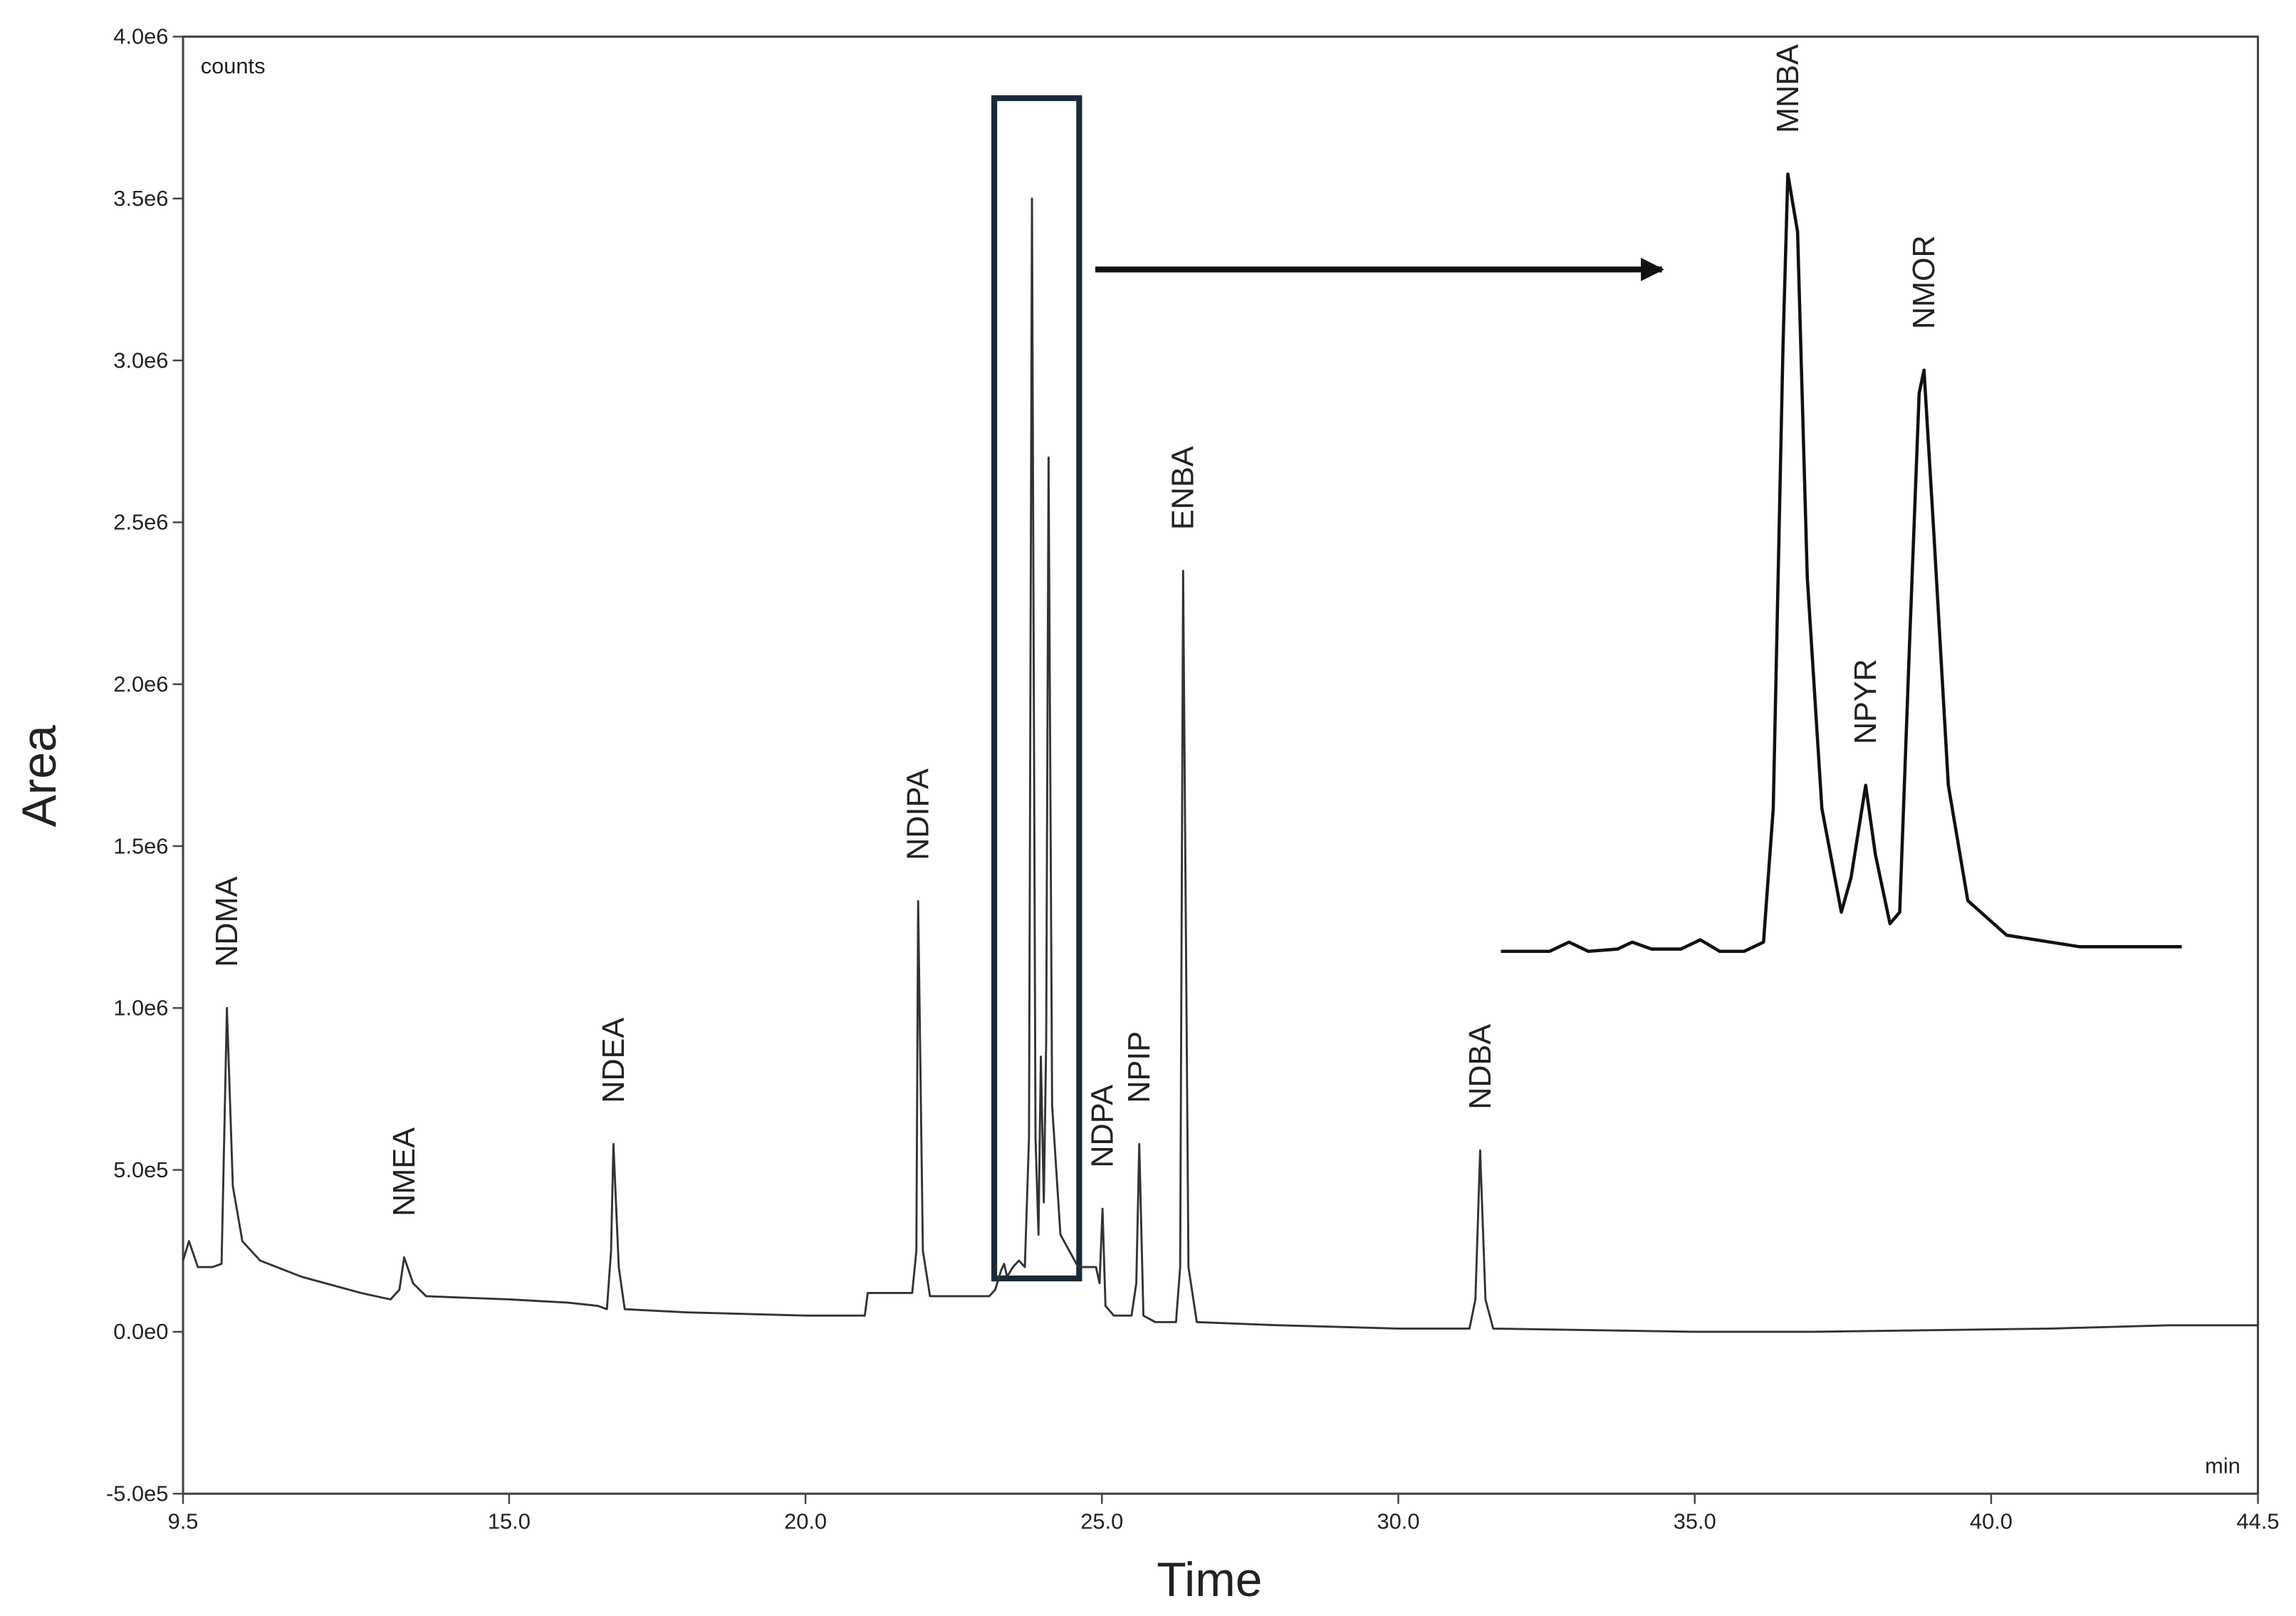  Describe the element at coordinates (183, 1521) in the screenshot. I see `x-tick-label: 9.5` at that location.